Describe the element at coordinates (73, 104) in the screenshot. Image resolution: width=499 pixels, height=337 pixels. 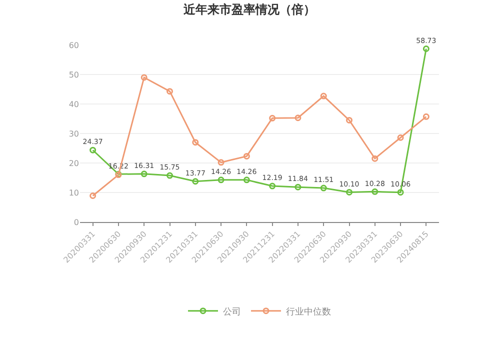
I see `y-tick-label: 40` at that location.